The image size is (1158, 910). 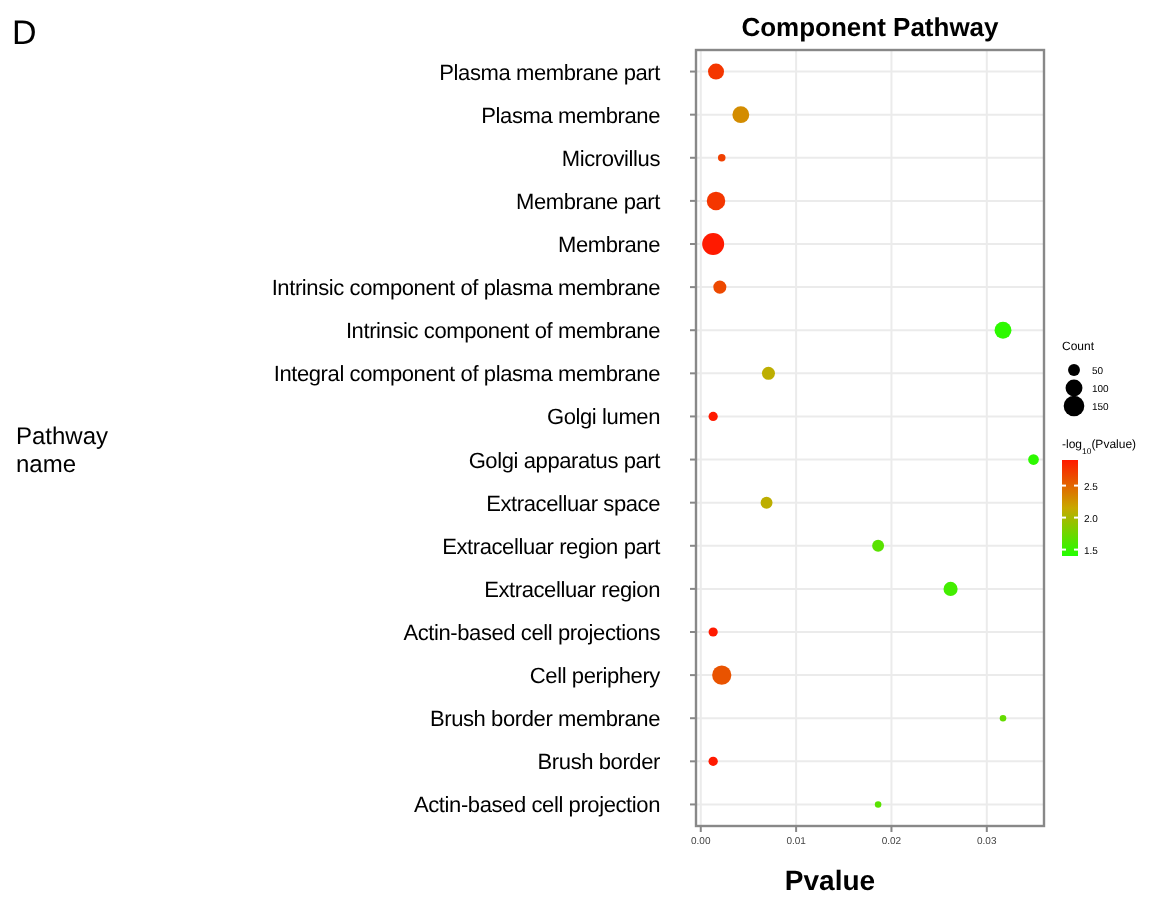 What do you see at coordinates (588, 202) in the screenshot?
I see `y-tick-label: Membrane part` at bounding box center [588, 202].